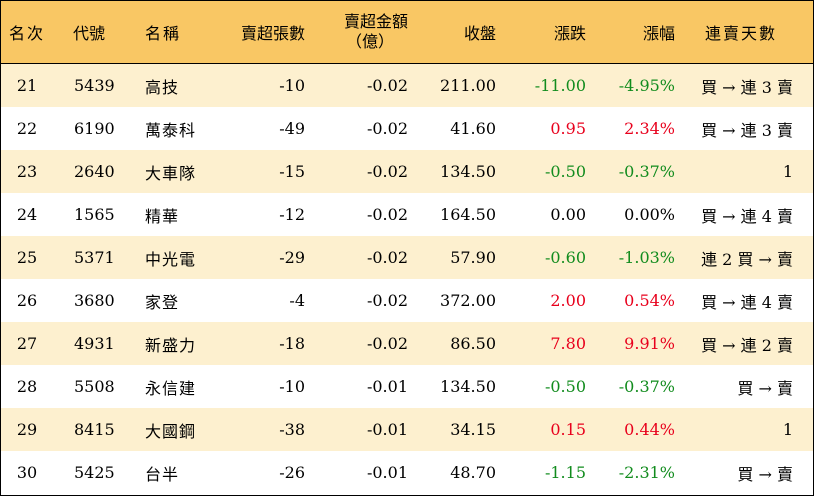  What do you see at coordinates (292, 257) in the screenshot?
I see `net-sell-lots-cell: -29` at bounding box center [292, 257].